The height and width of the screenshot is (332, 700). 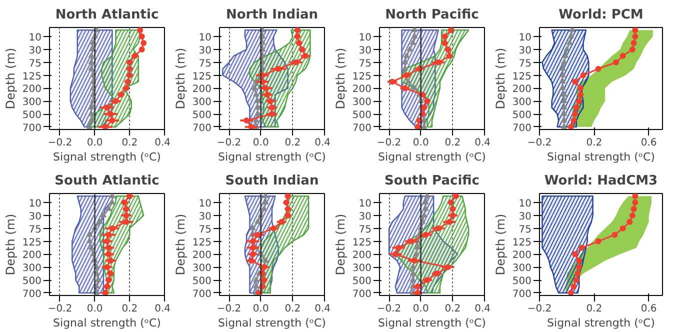 I want to click on chart-title: South Indian, so click(x=272, y=181).